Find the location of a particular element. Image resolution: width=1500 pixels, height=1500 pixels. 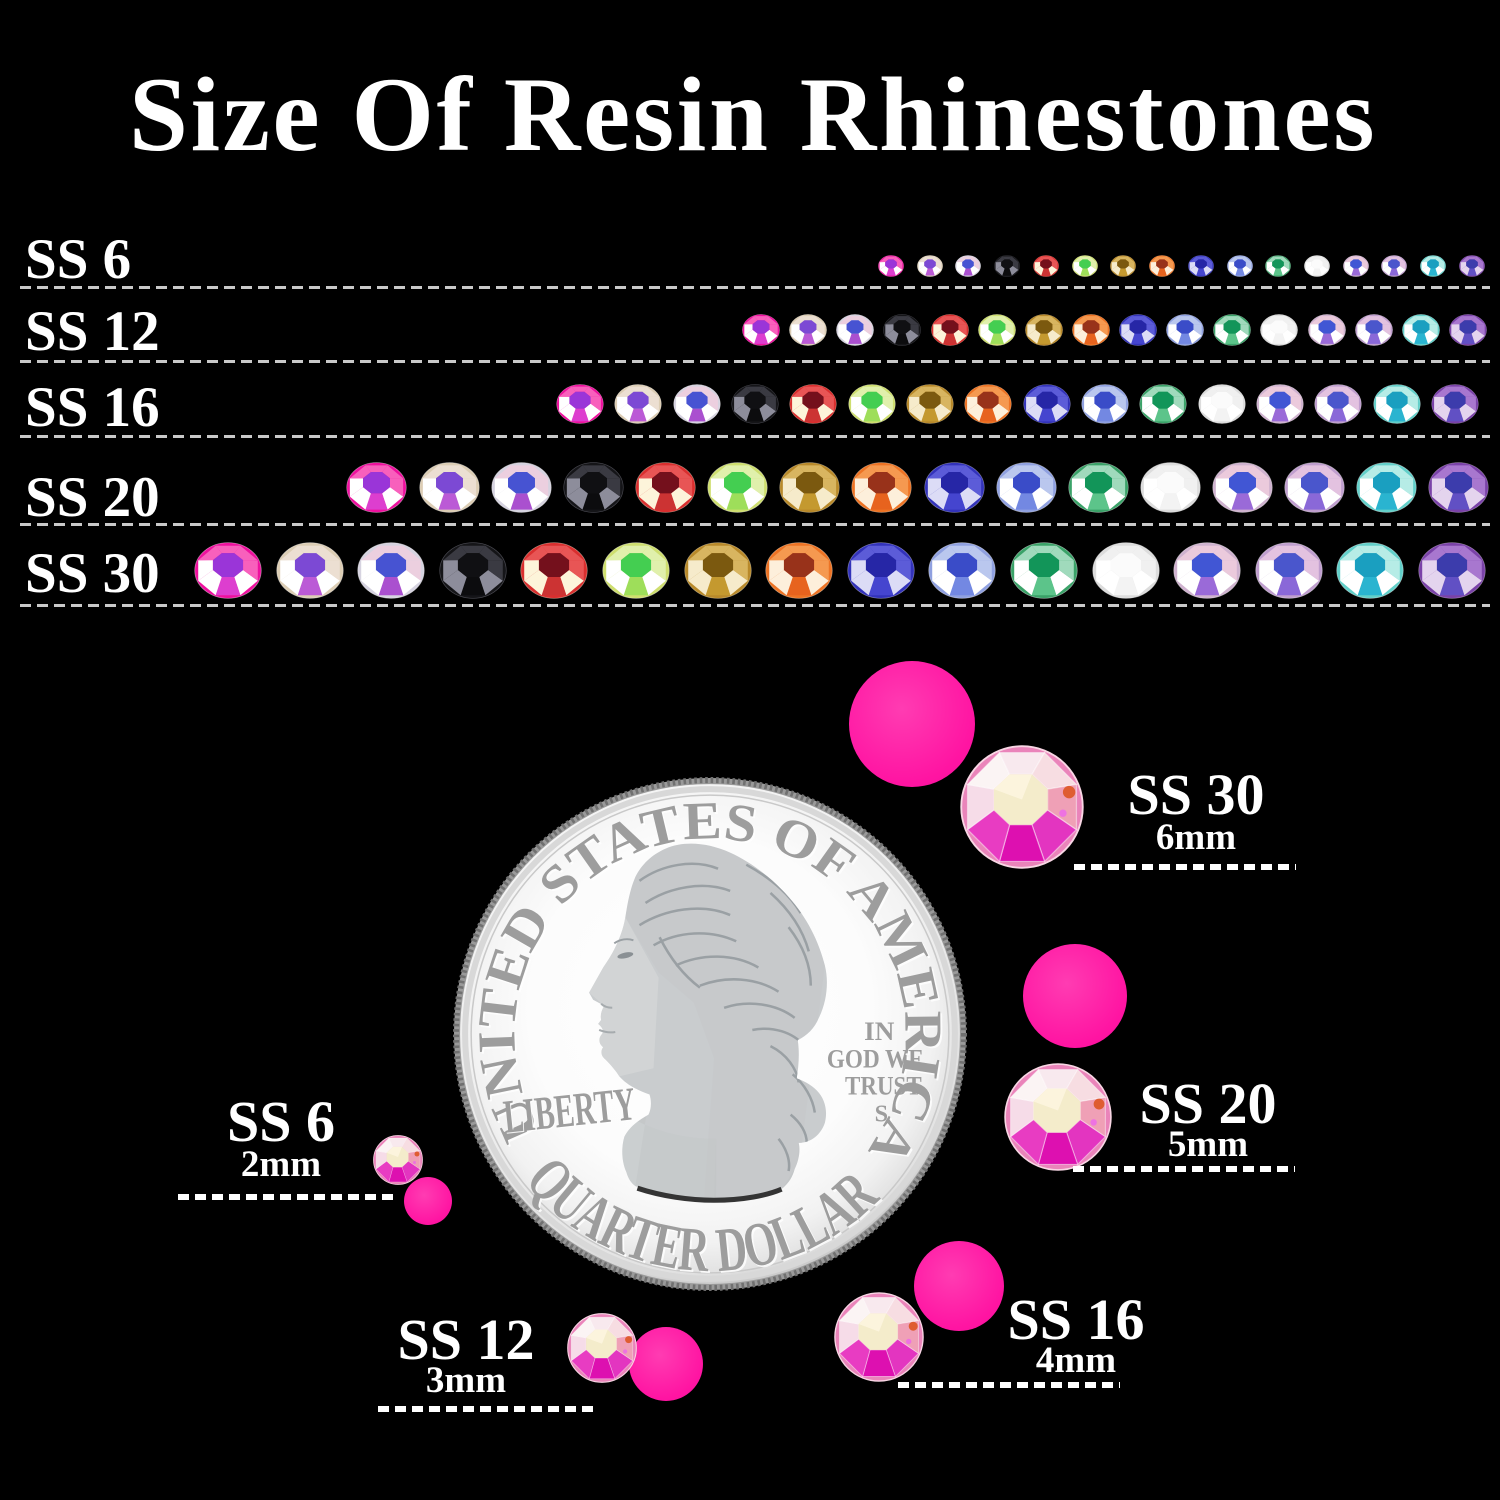

svg-text: S is located at coordinates (881, 1114).